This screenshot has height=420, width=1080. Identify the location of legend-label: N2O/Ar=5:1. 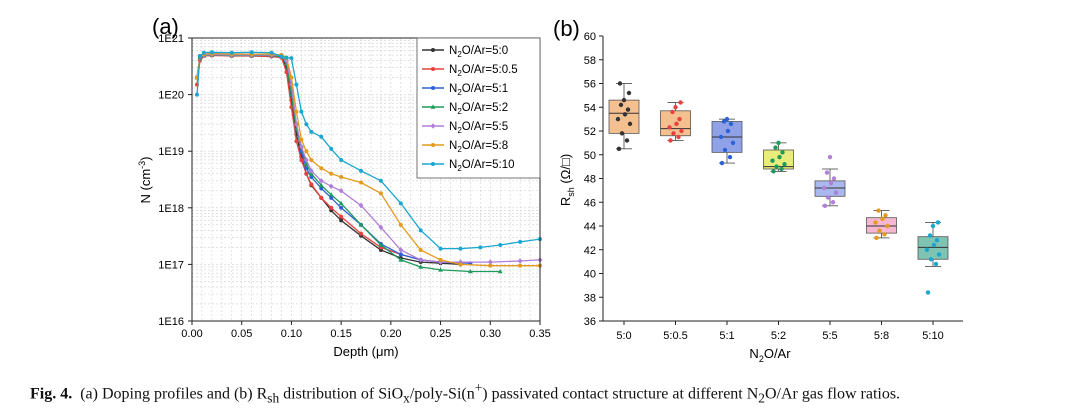
(478, 90).